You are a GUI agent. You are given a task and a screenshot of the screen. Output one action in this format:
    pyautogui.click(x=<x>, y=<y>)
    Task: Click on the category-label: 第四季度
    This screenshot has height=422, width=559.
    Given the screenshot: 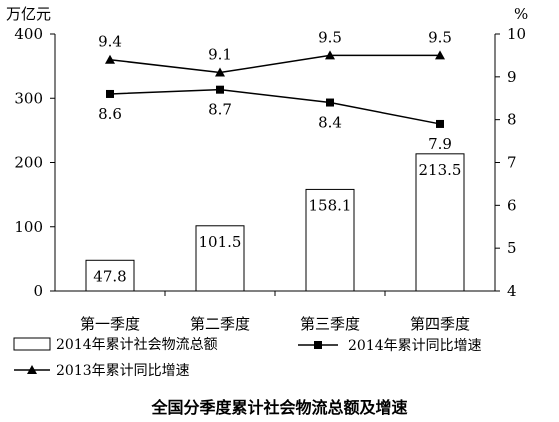 What is the action you would take?
    pyautogui.click(x=440, y=324)
    